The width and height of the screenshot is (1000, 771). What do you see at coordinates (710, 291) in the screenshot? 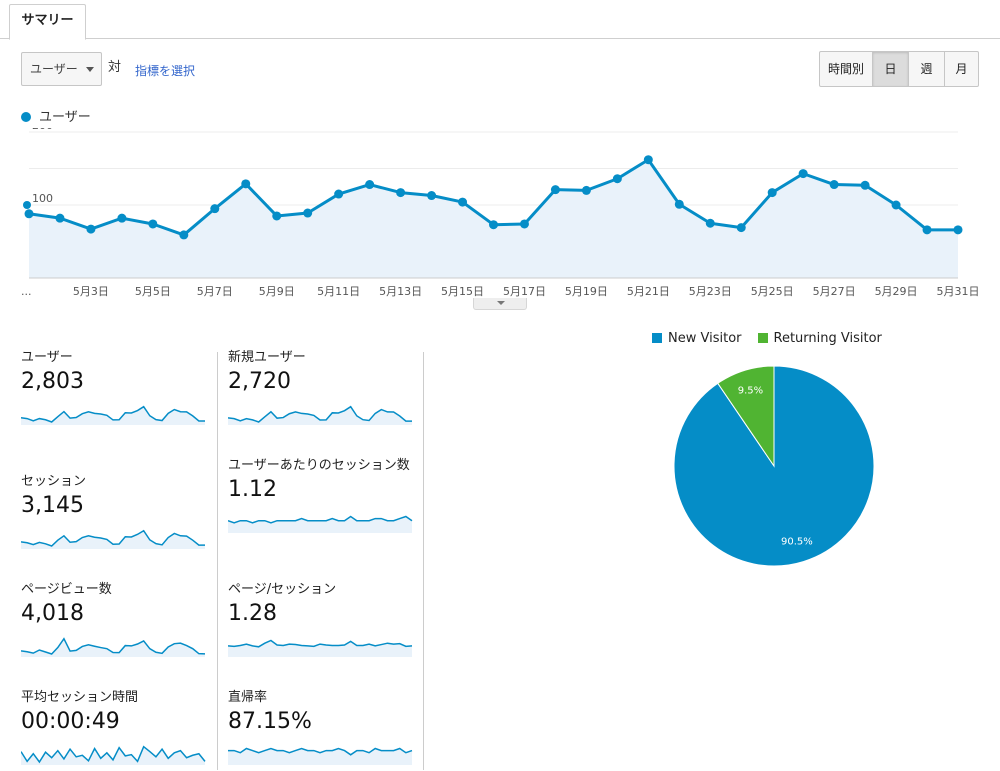
I see `x-tick-label: 5月23日` at bounding box center [710, 291].